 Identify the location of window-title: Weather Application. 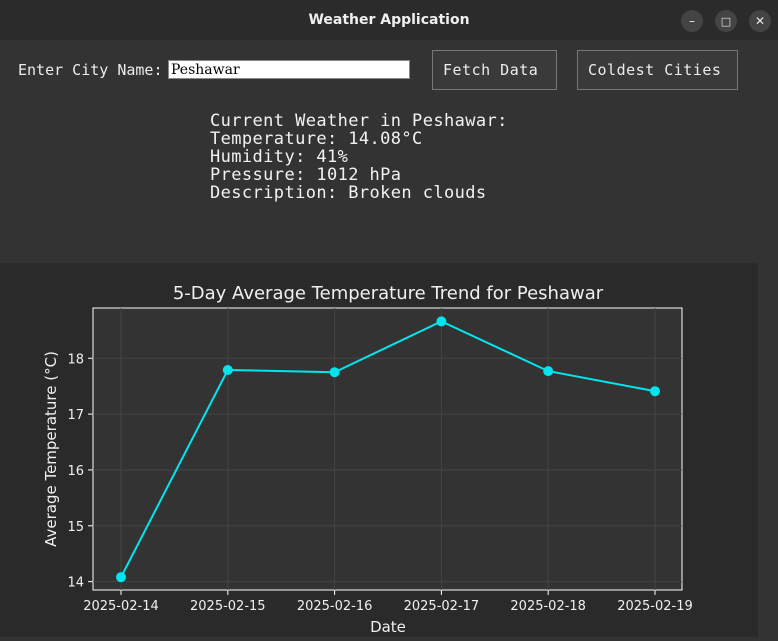
(389, 20).